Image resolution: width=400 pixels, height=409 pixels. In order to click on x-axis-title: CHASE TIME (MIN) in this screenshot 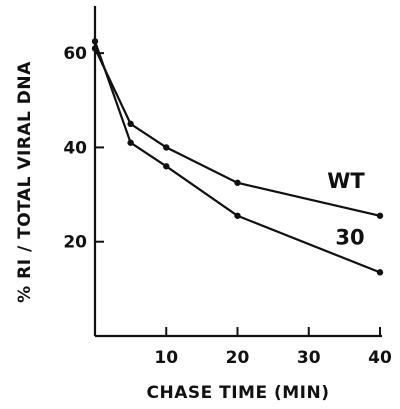, I will do `click(237, 393)`.